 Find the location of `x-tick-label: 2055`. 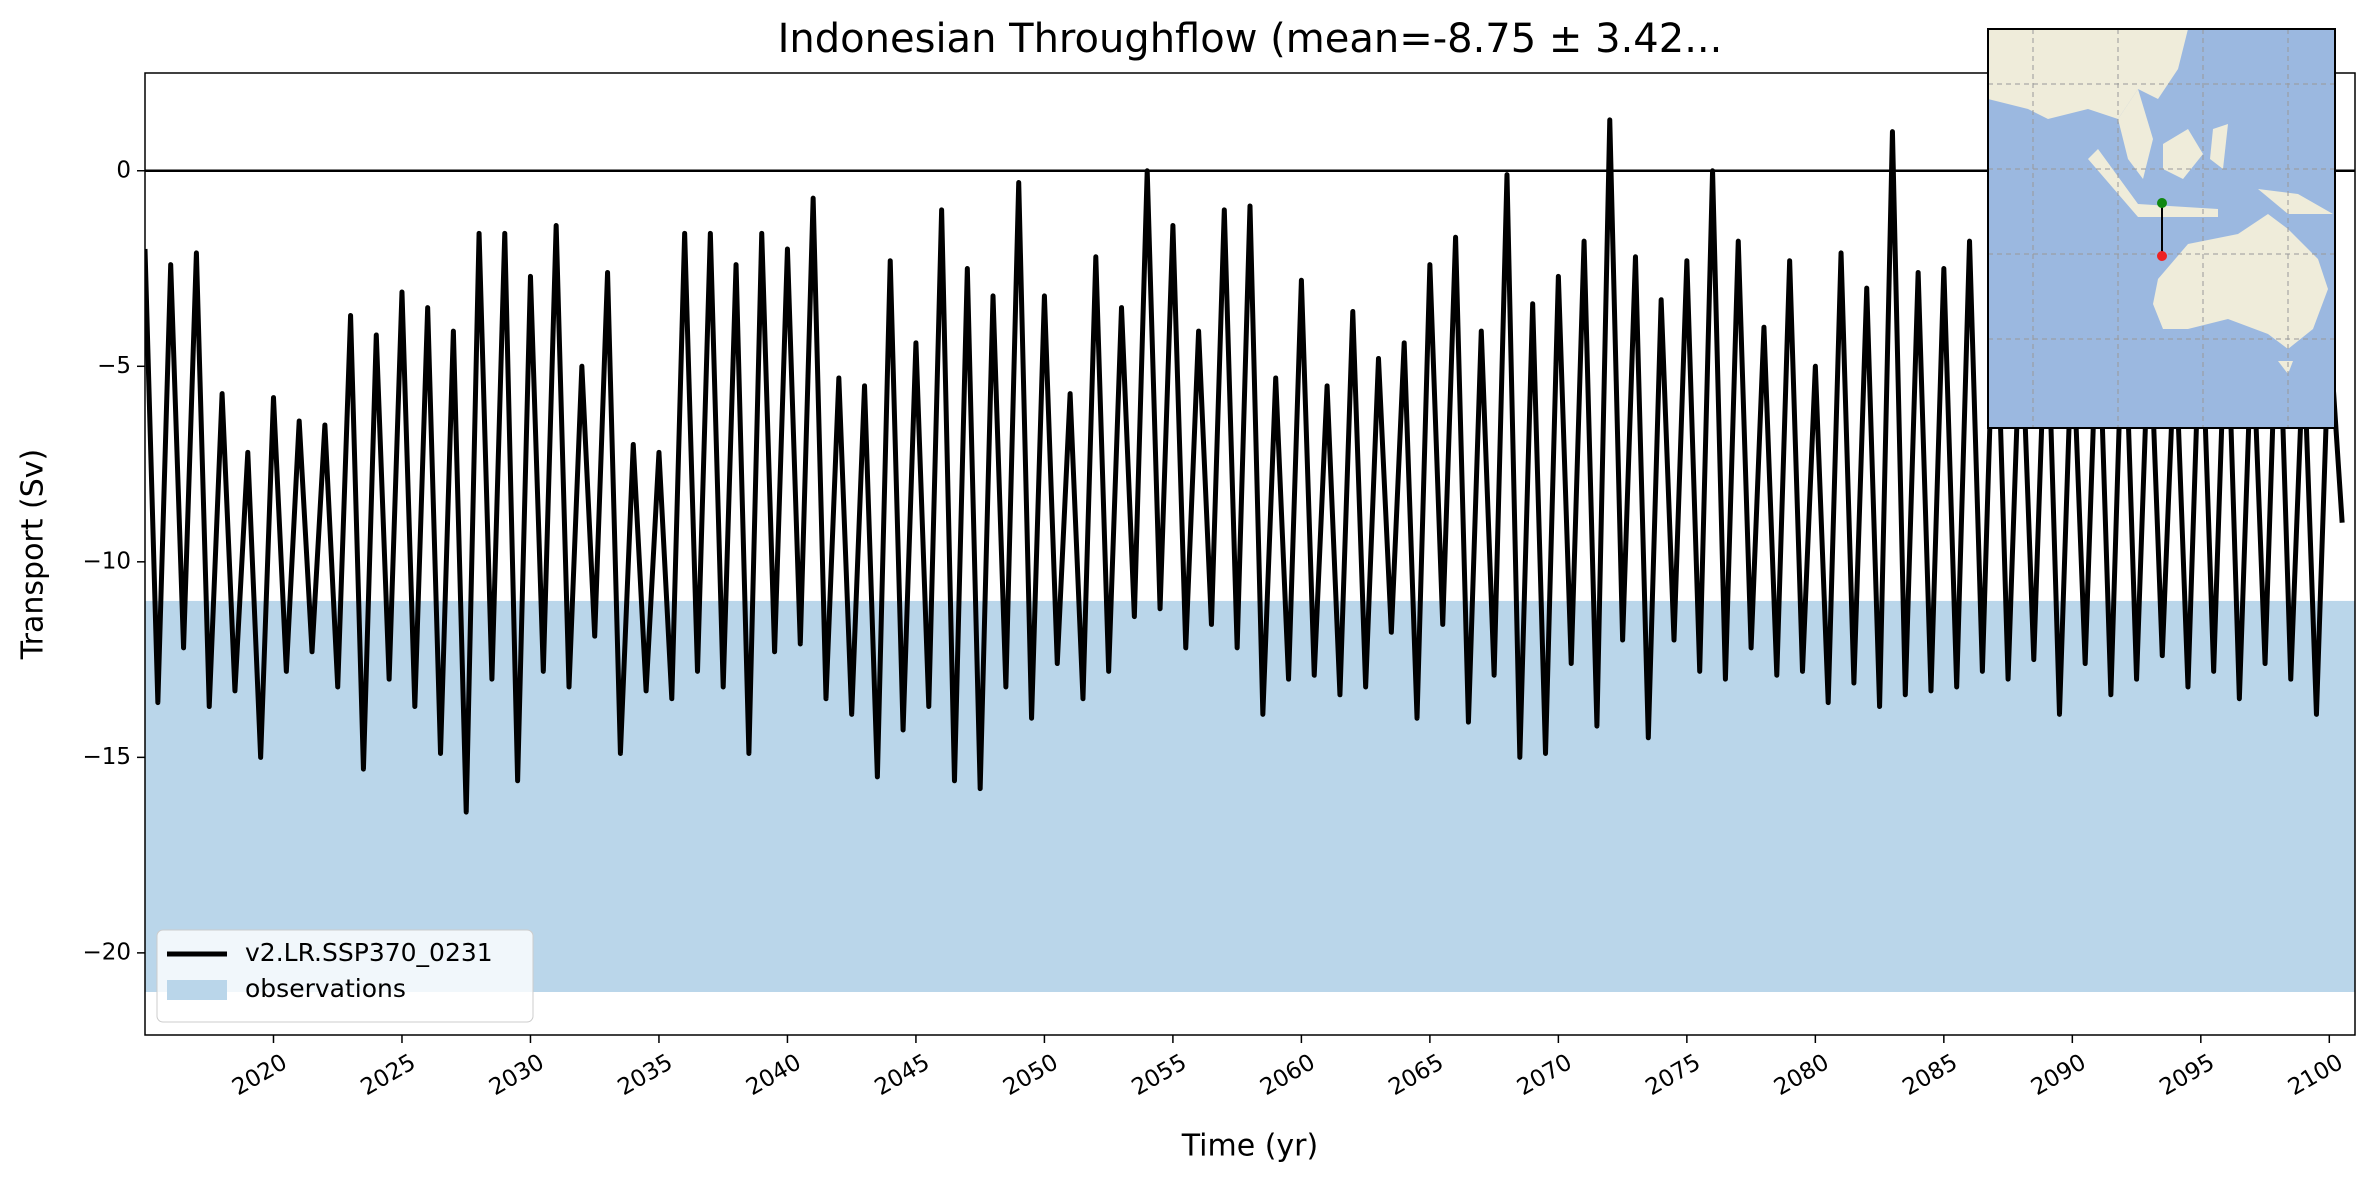

x-tick-label: 2055 is located at coordinates (1159, 1075).